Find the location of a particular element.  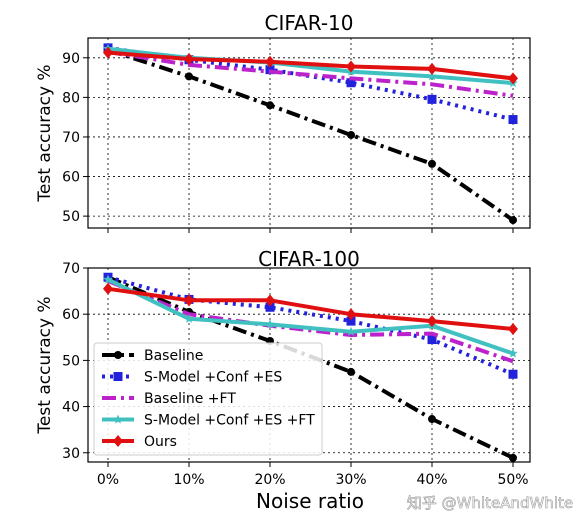

legend-entry-baseline: Baseline is located at coordinates (152, 356).